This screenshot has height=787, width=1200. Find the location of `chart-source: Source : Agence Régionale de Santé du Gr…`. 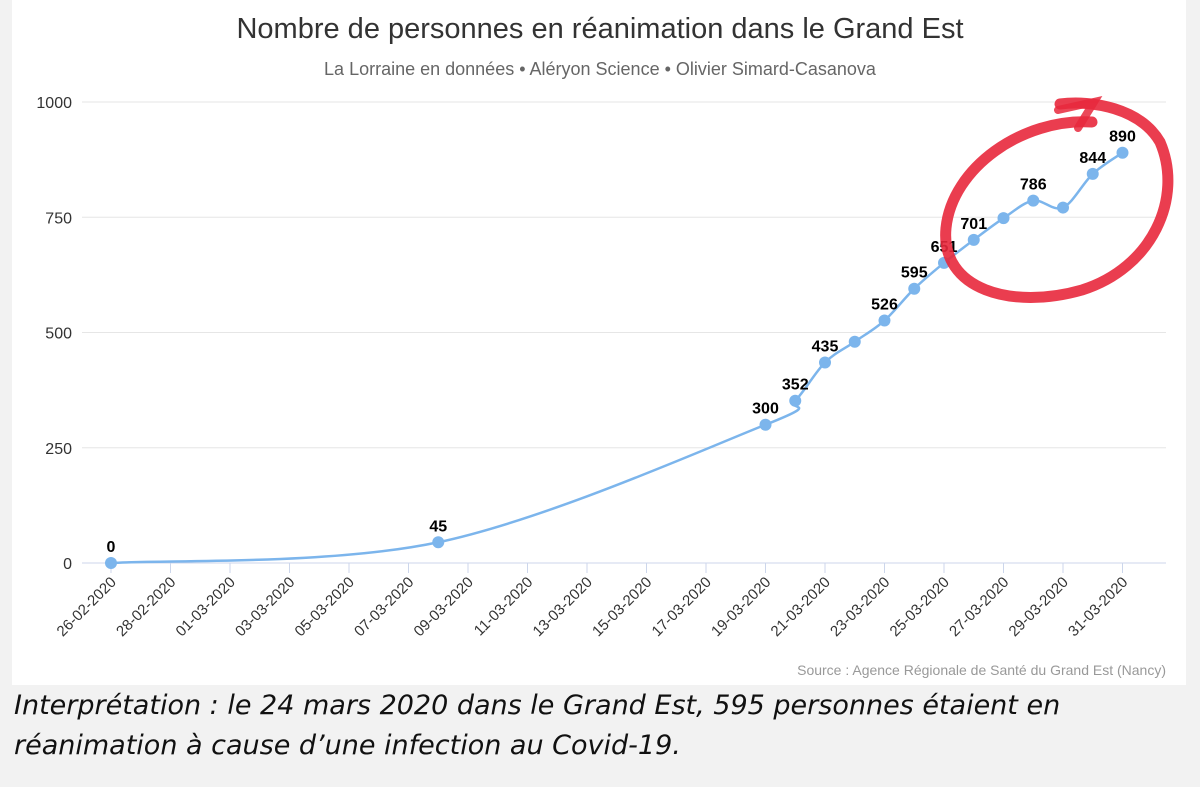

chart-source: Source : Agence Régionale de Santé du Gr… is located at coordinates (981, 670).